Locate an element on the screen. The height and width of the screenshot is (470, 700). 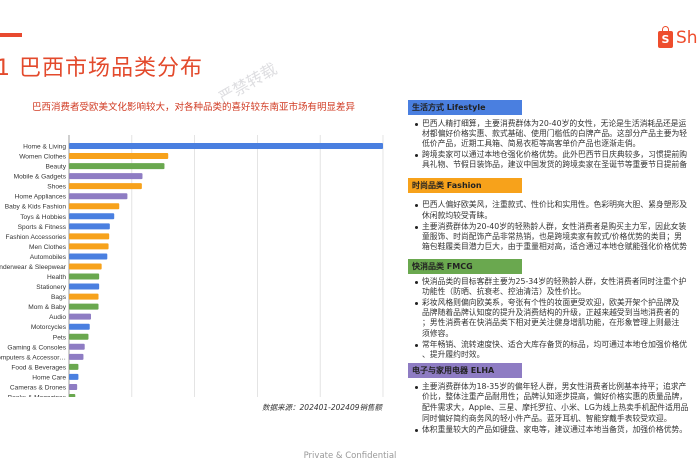
section-header: 快消品类 FMCG is located at coordinates (465, 266).